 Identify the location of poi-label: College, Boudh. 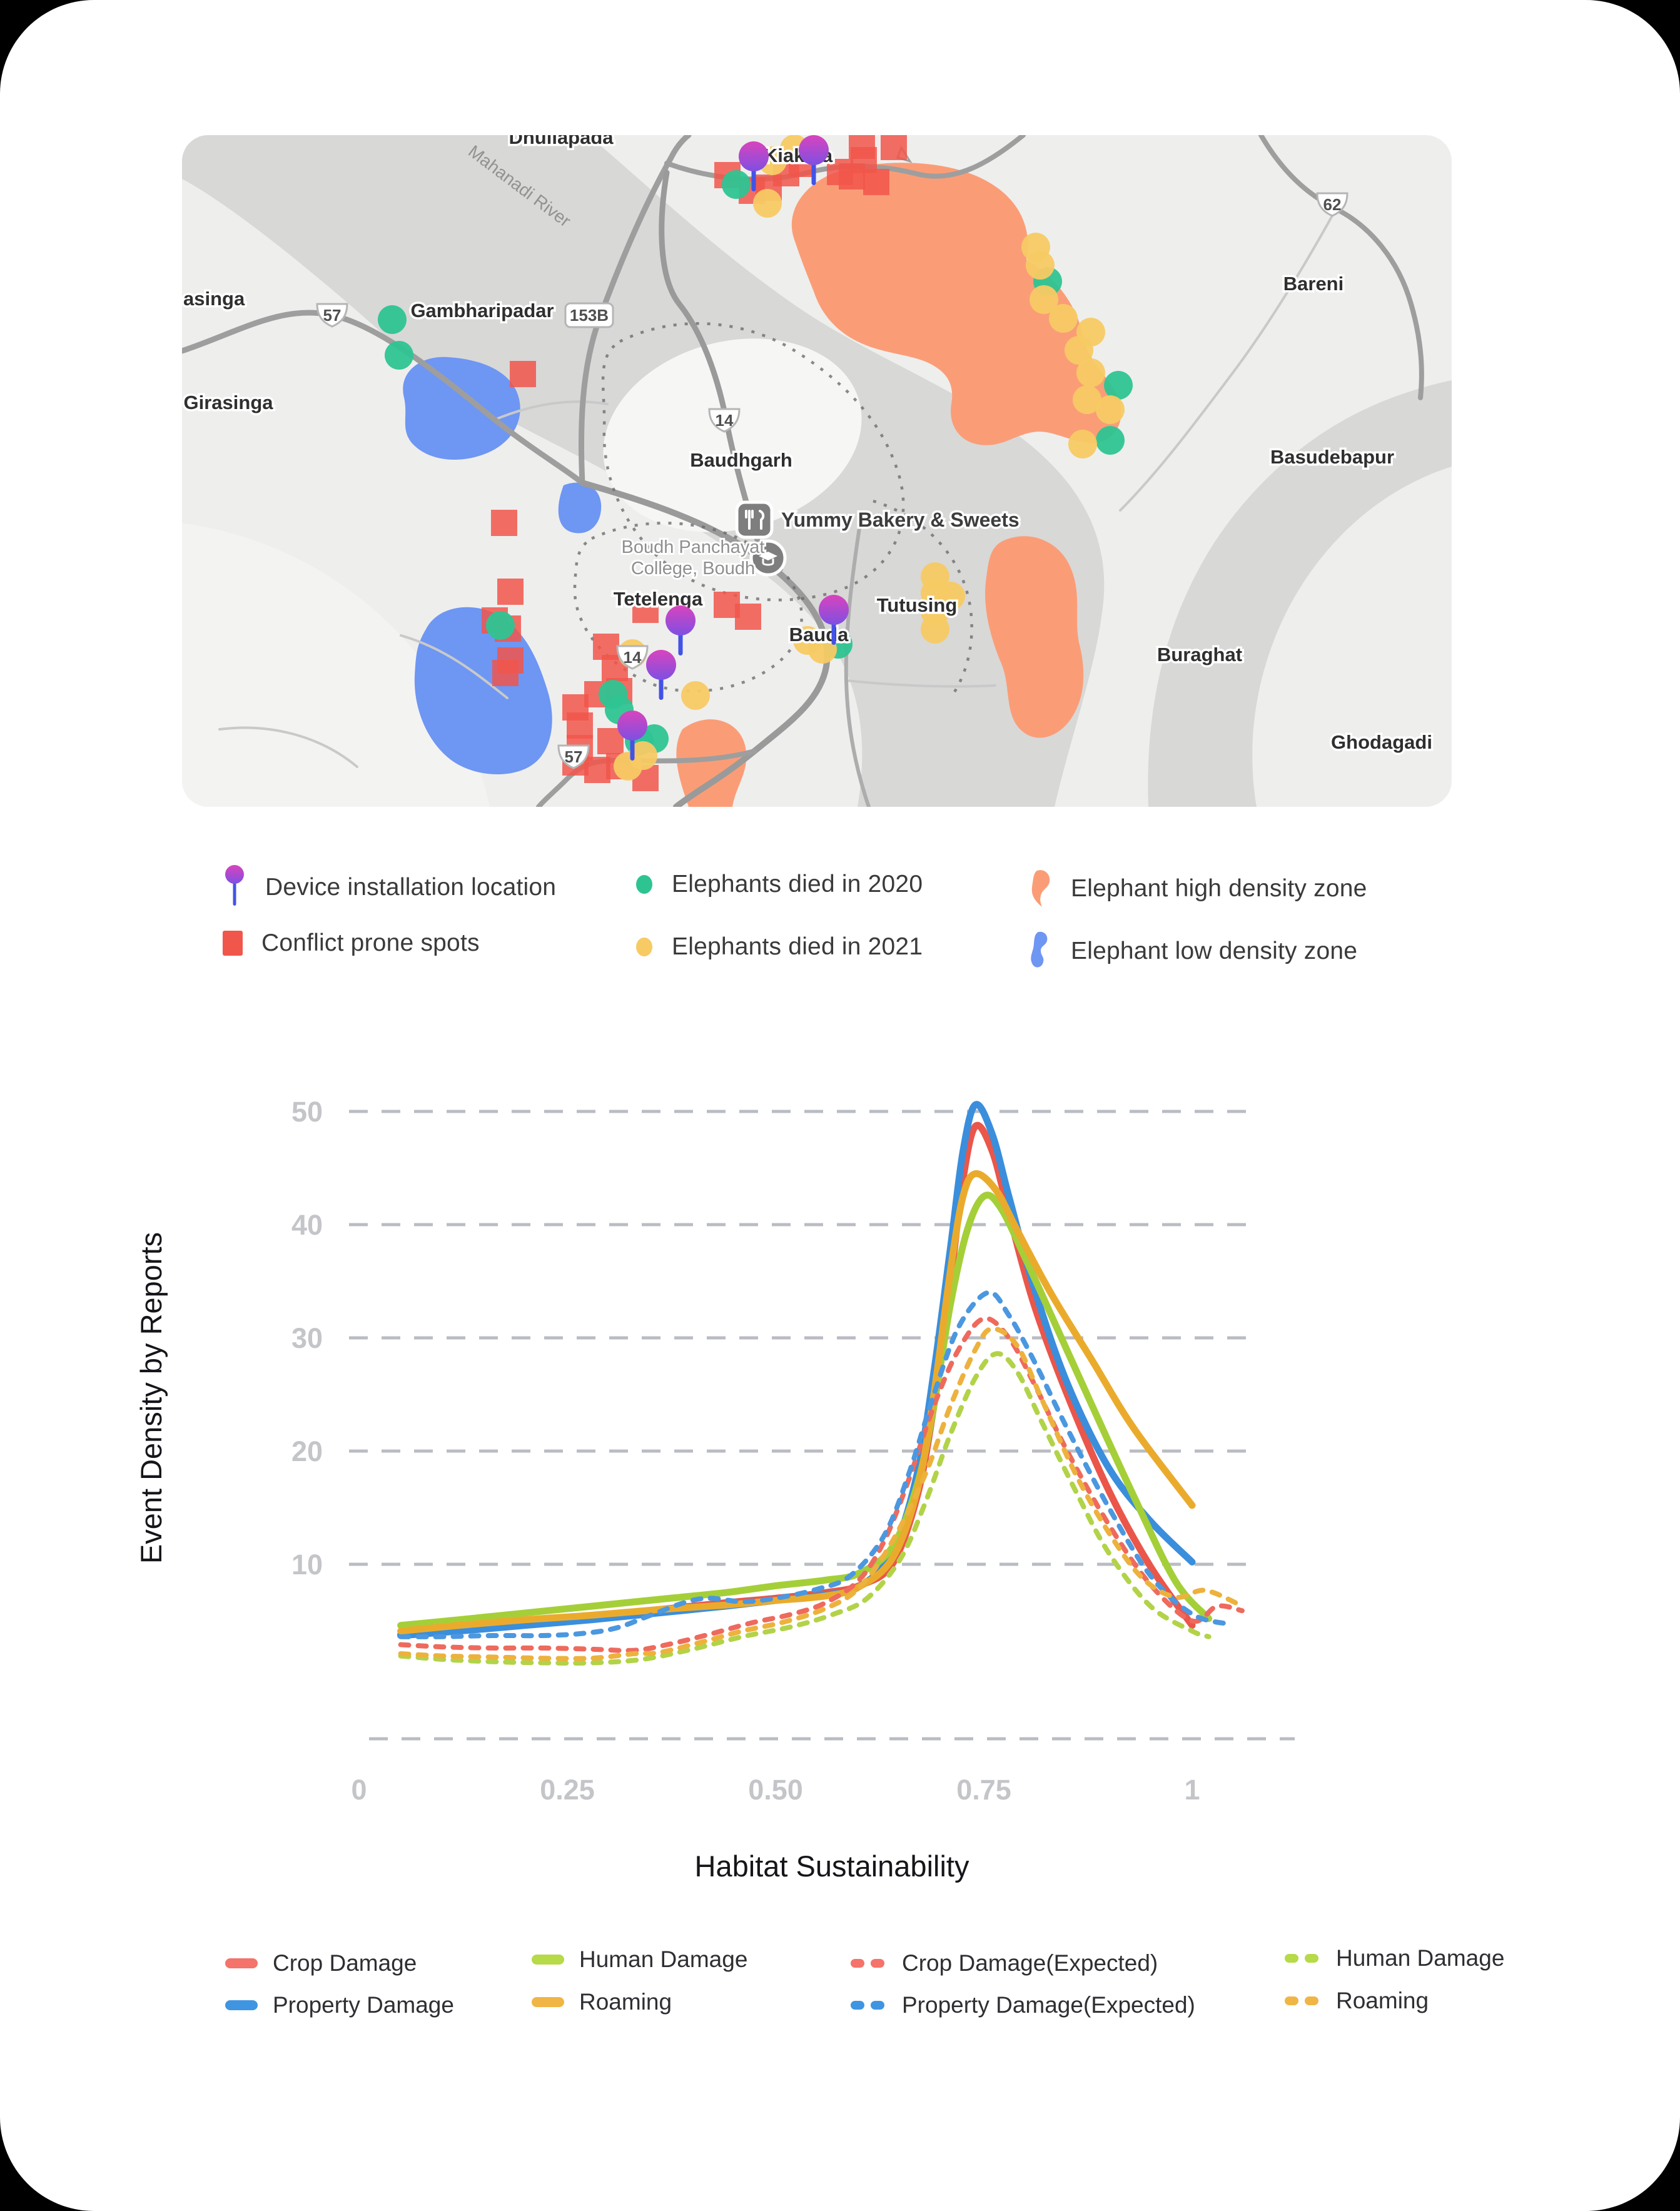
(693, 569).